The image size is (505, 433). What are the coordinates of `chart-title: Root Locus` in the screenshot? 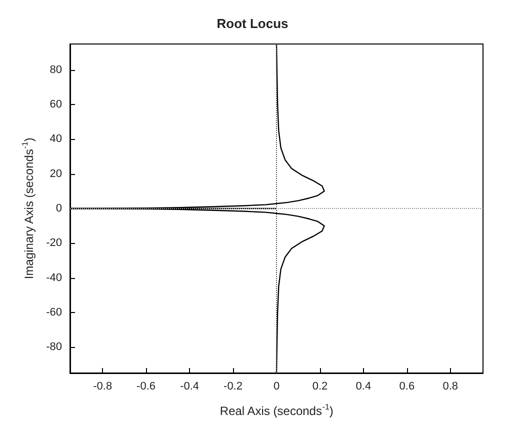 It's located at (252, 23).